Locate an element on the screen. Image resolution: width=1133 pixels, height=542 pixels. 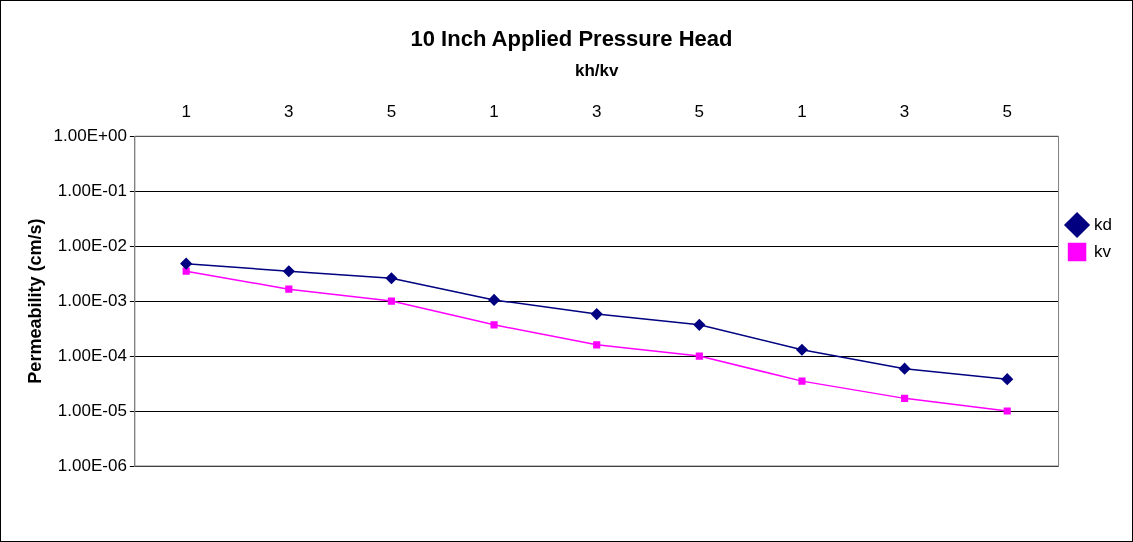
y-tick-label: 1.00E-03 is located at coordinates (92, 300).